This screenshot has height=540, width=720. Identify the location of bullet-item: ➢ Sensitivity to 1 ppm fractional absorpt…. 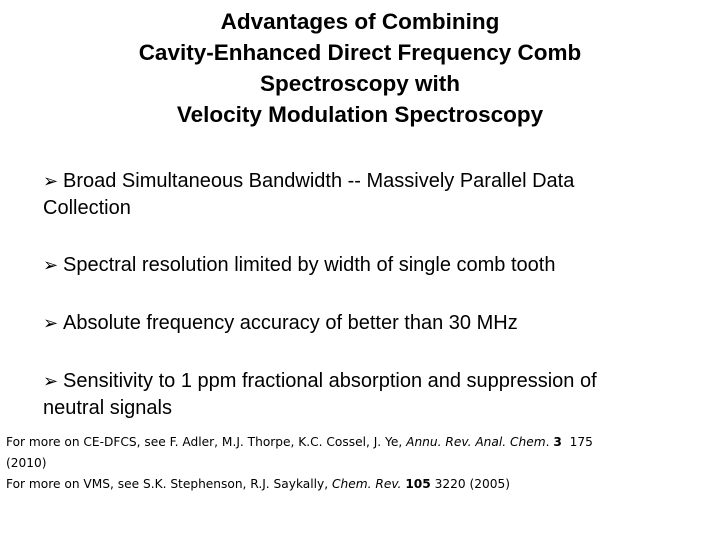
(379, 395).